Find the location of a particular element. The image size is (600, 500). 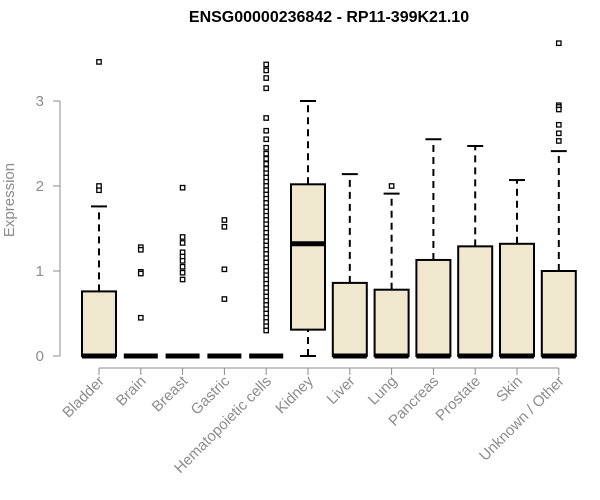

x-tick-label: Breast is located at coordinates (170, 393).